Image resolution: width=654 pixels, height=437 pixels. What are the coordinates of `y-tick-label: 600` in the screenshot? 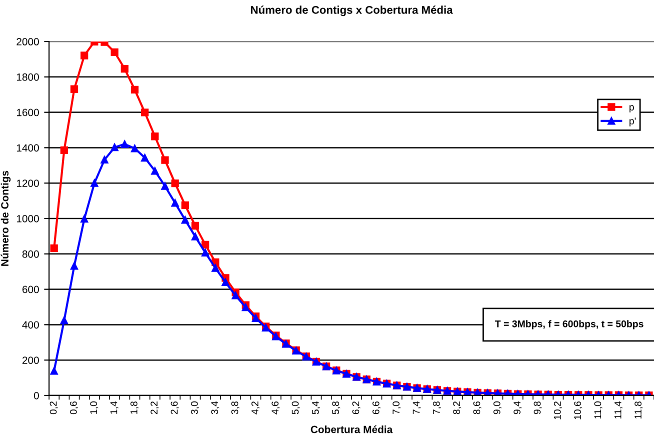 It's located at (30, 290).